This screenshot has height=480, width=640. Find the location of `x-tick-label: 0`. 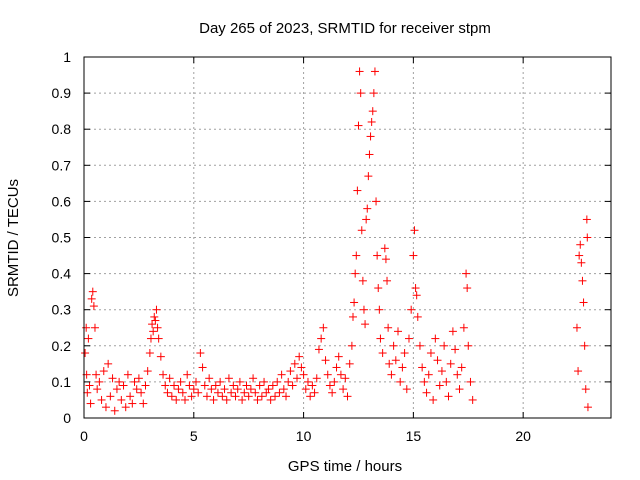

x-tick-label: 0 is located at coordinates (84, 436).